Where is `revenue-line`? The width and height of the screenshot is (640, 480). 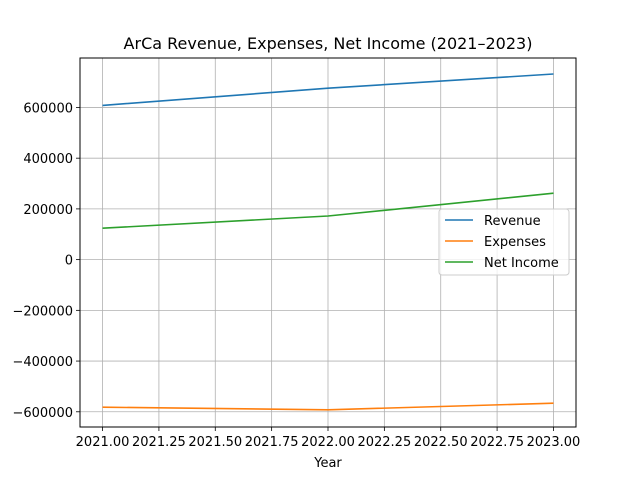 revenue-line is located at coordinates (328, 90).